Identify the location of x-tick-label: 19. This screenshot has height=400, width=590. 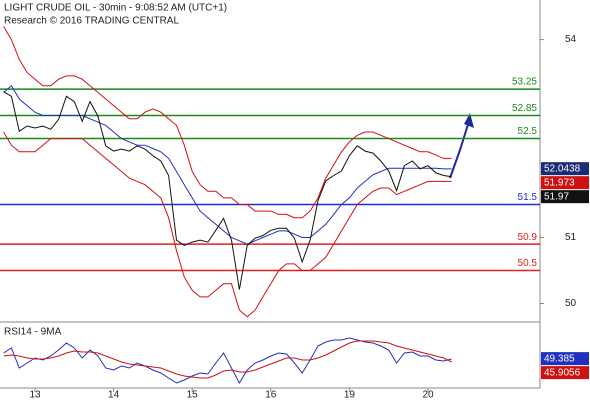
(350, 395).